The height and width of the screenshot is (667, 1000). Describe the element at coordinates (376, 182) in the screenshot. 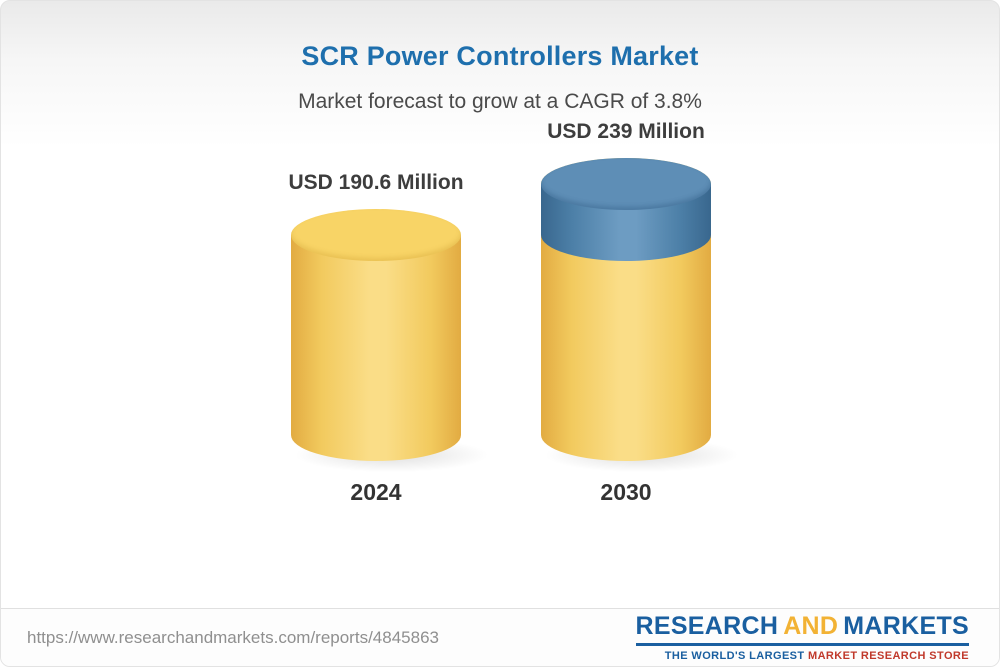

I see `value-label-2024: USD 190.6 Million` at that location.